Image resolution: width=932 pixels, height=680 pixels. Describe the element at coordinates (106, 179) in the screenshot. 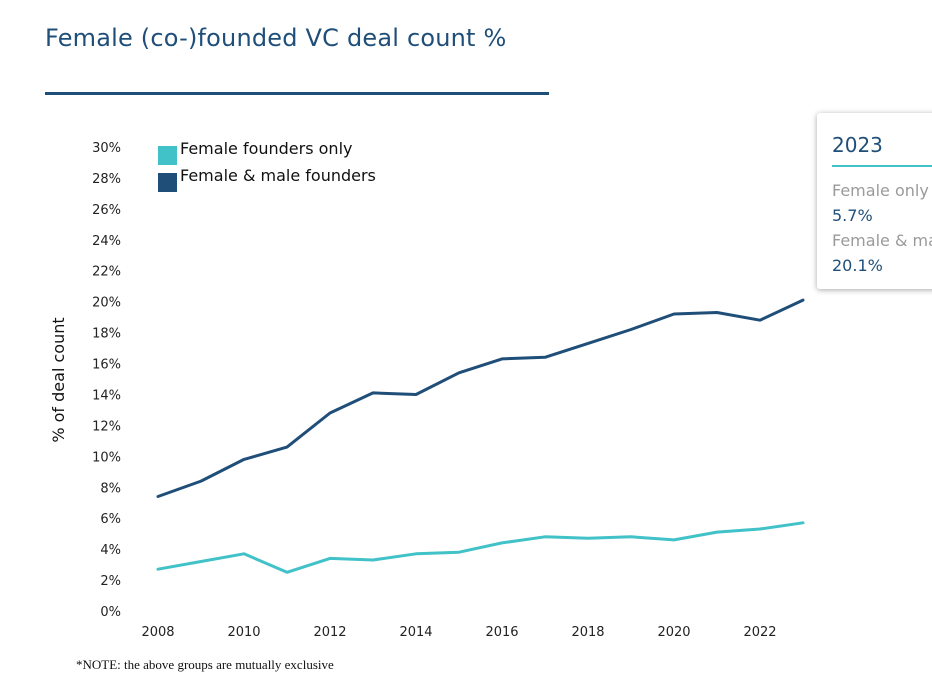

I see `y-tick-label: 28%` at that location.